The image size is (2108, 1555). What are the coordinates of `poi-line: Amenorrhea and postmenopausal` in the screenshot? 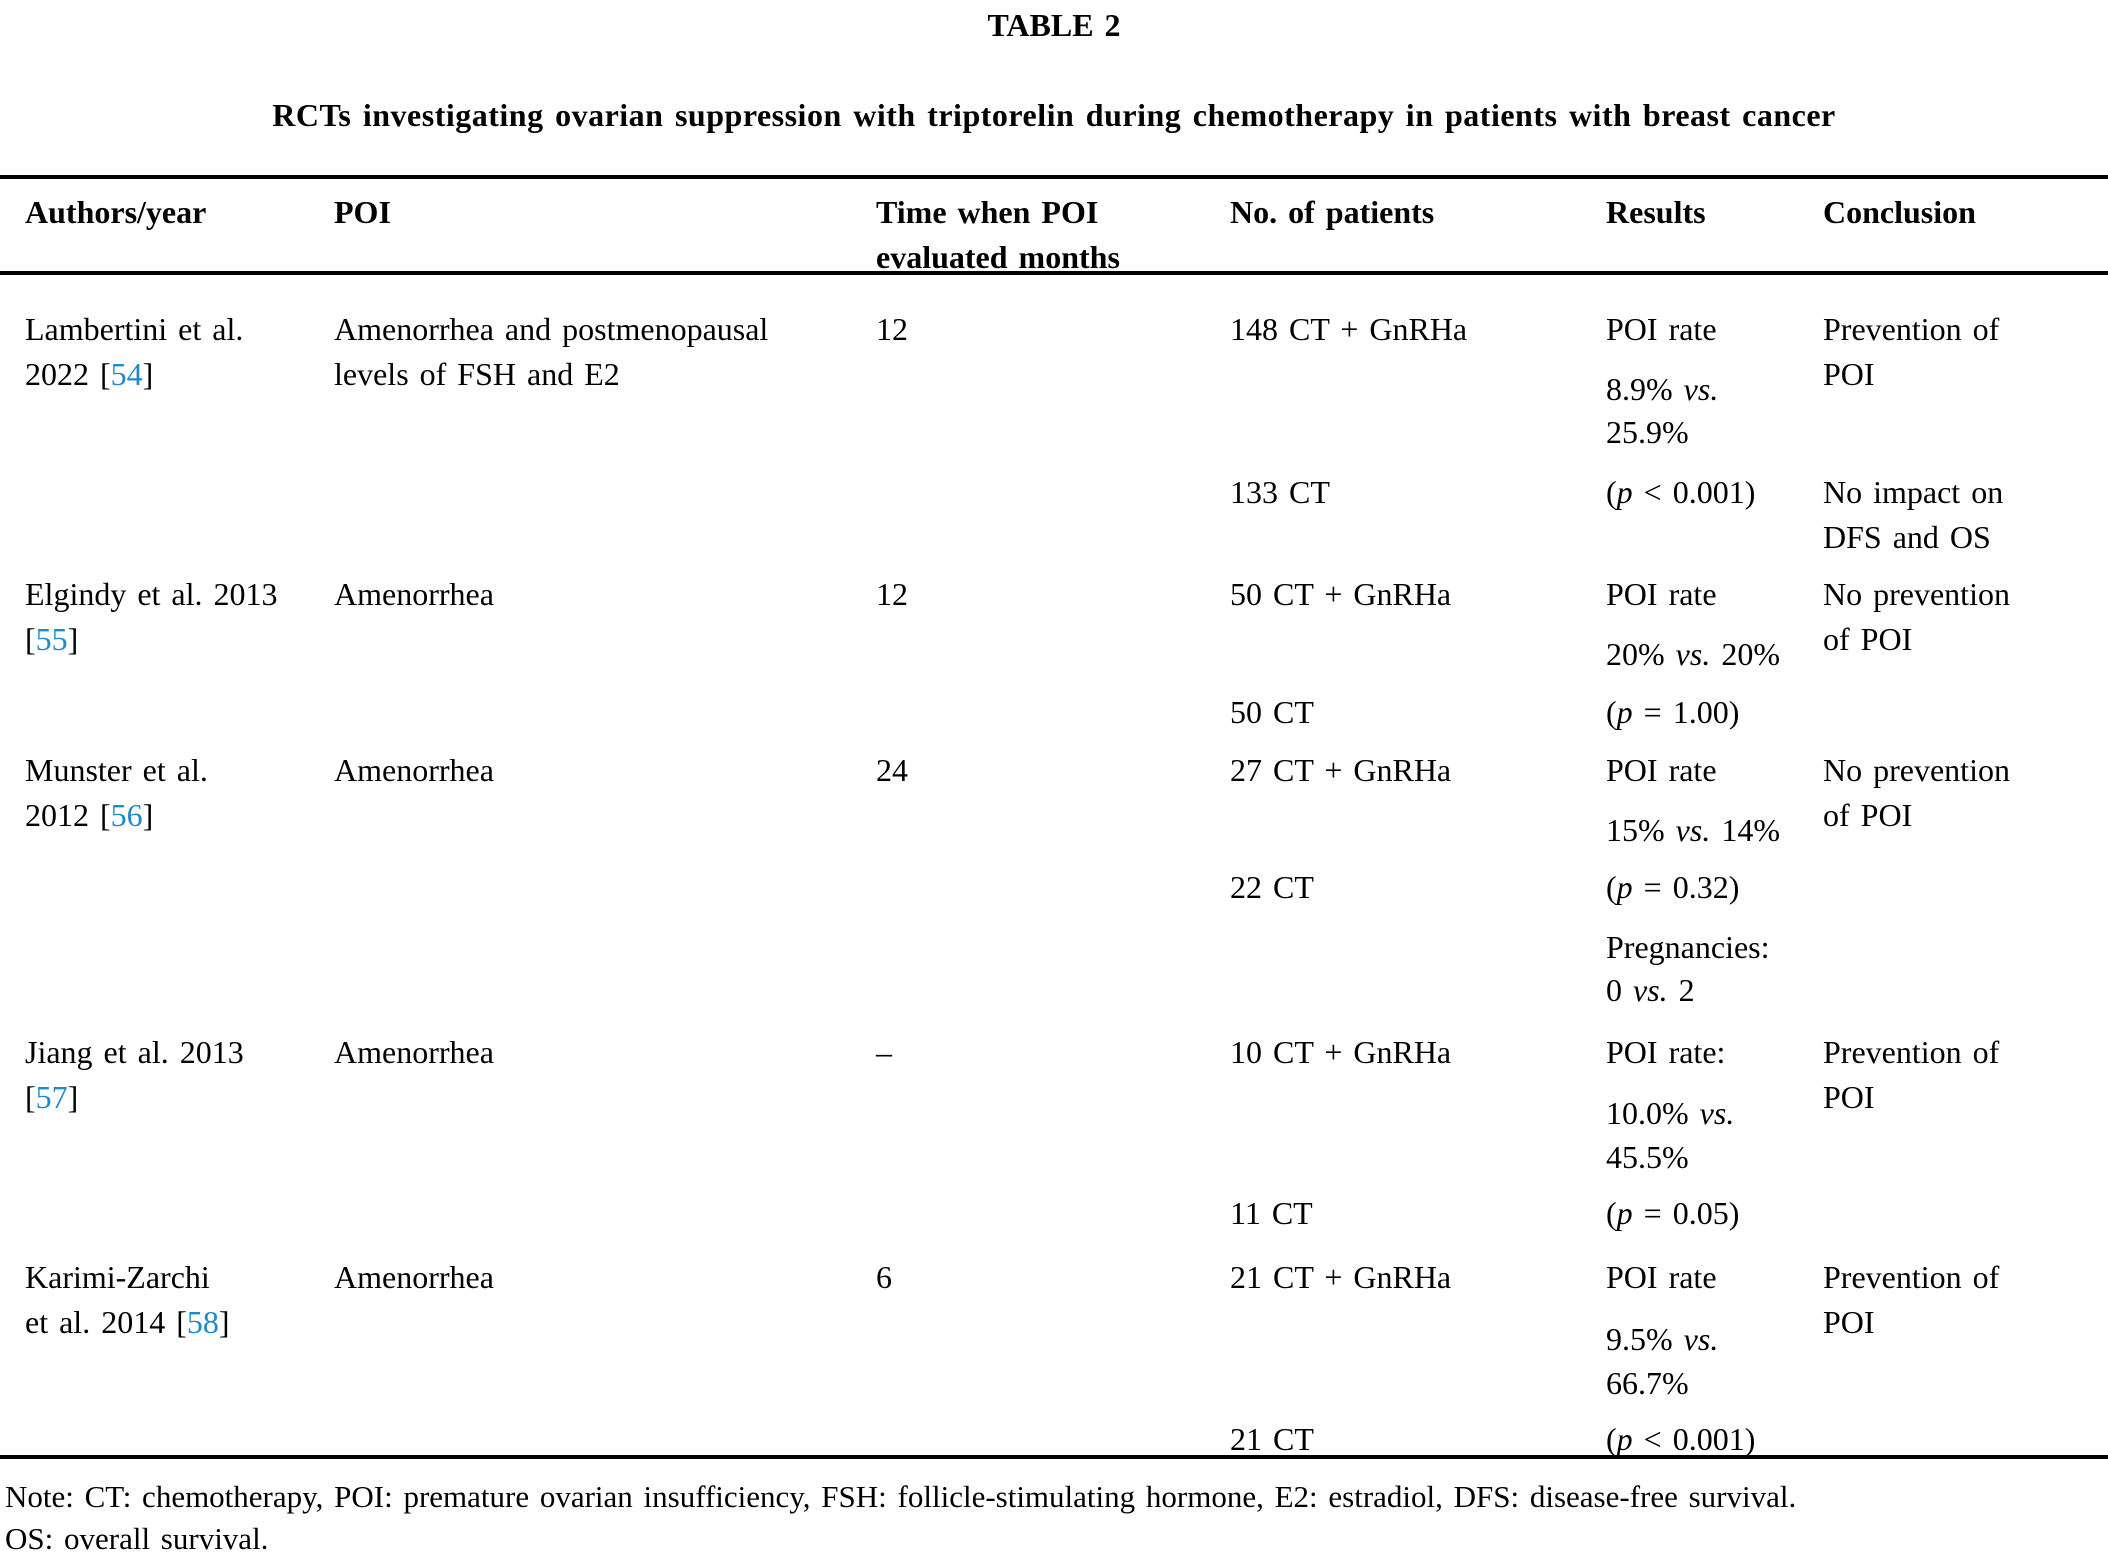 It's located at (551, 329).